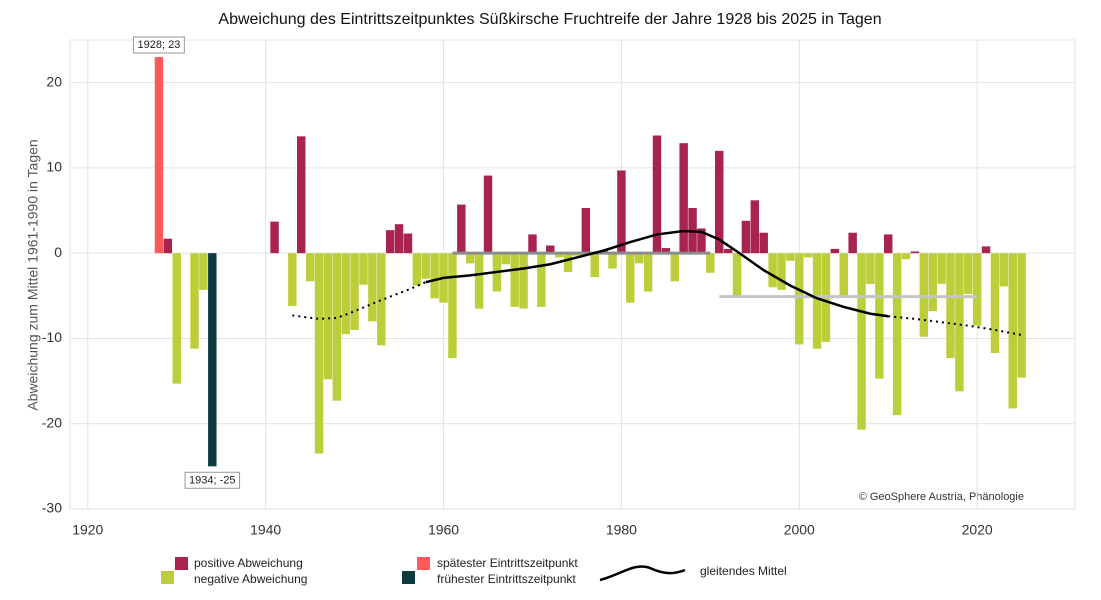 The height and width of the screenshot is (600, 1101). What do you see at coordinates (621, 530) in the screenshot?
I see `x-tick-label: 1980` at bounding box center [621, 530].